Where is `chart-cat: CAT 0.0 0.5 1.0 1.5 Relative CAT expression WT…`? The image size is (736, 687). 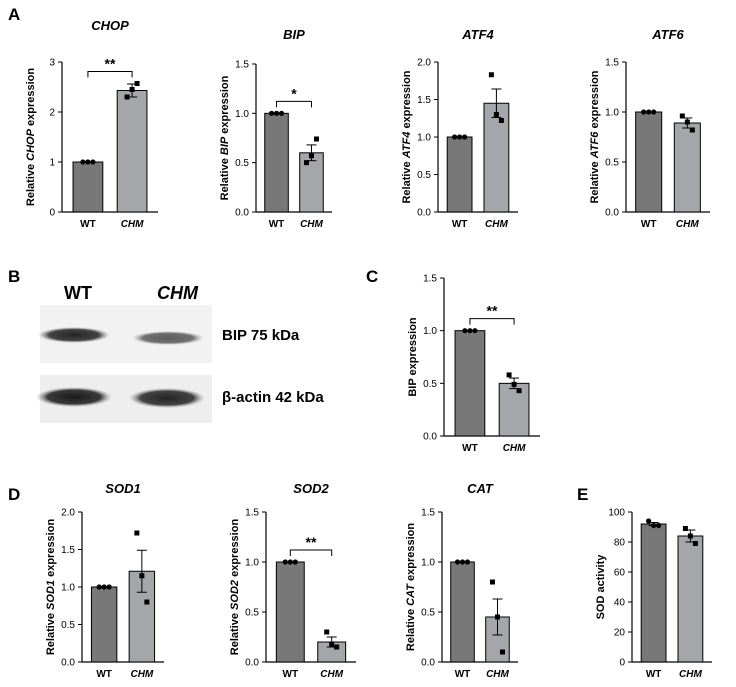 chart-cat: CAT 0.0 0.5 1.0 1.5 Relative CAT expression WT… is located at coordinates (461, 580).